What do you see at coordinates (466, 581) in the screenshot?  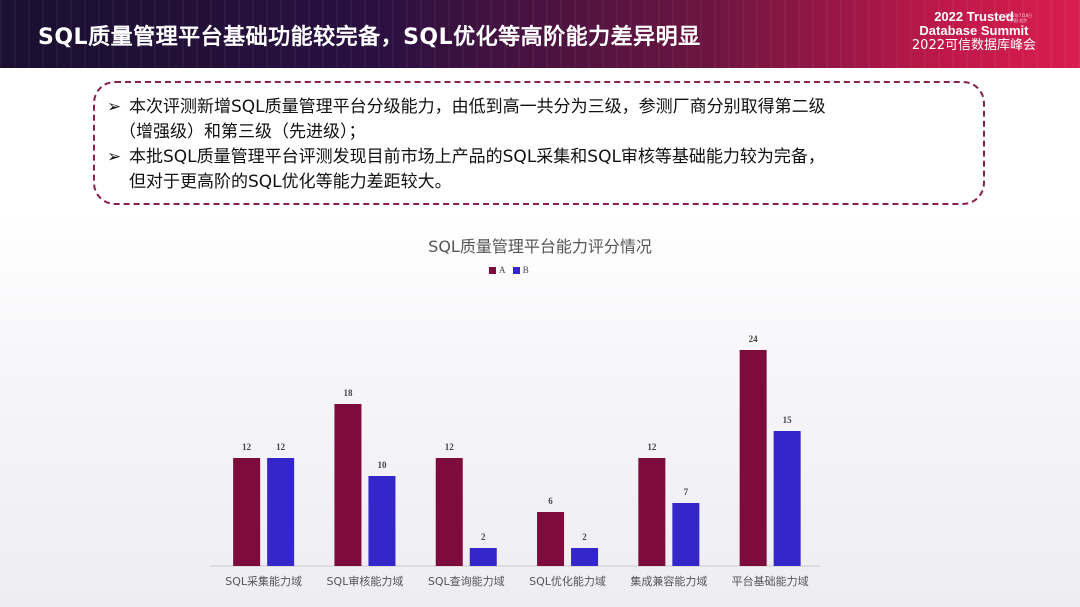 I see `category-tick-label: SQL查询能力域` at bounding box center [466, 581].